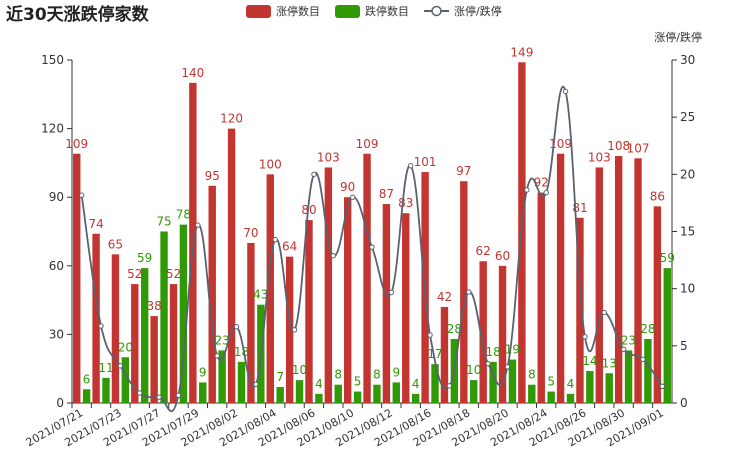  I want to click on bar-down-value-label: 5, so click(551, 382).